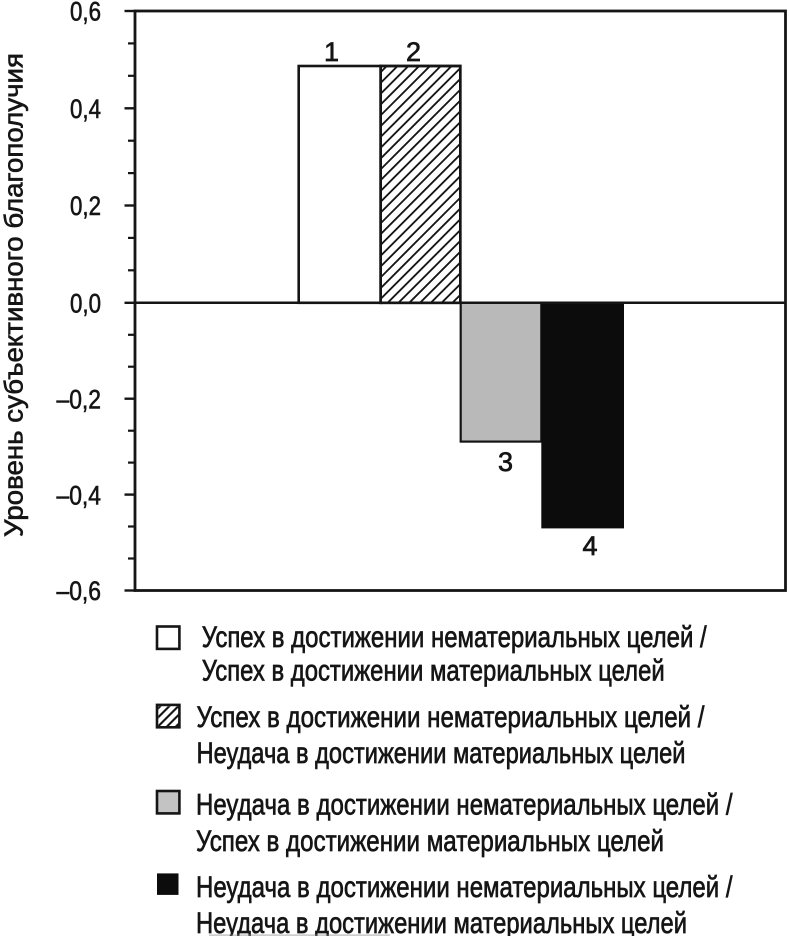  Describe the element at coordinates (505, 462) in the screenshot. I see `svg-text: 3` at that location.